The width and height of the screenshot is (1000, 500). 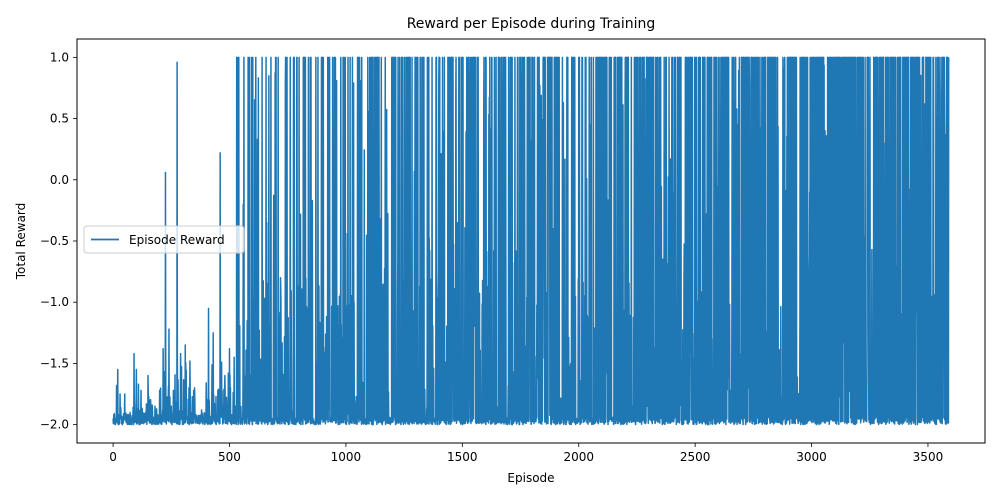 I want to click on x-axis-label: Episode, so click(x=530, y=478).